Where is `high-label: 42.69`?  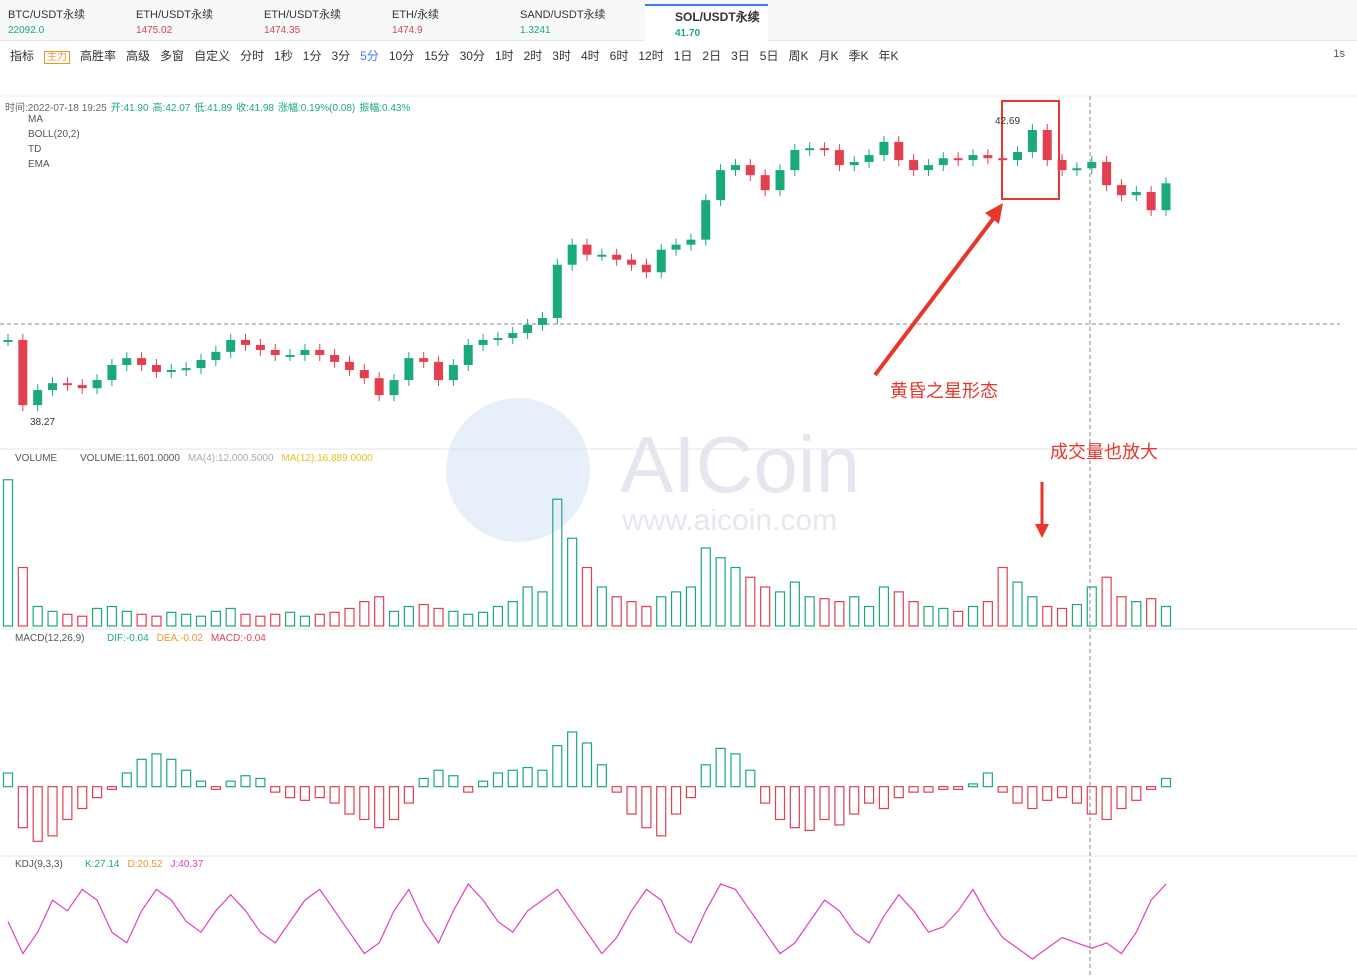
high-label: 42.69 is located at coordinates (1007, 121).